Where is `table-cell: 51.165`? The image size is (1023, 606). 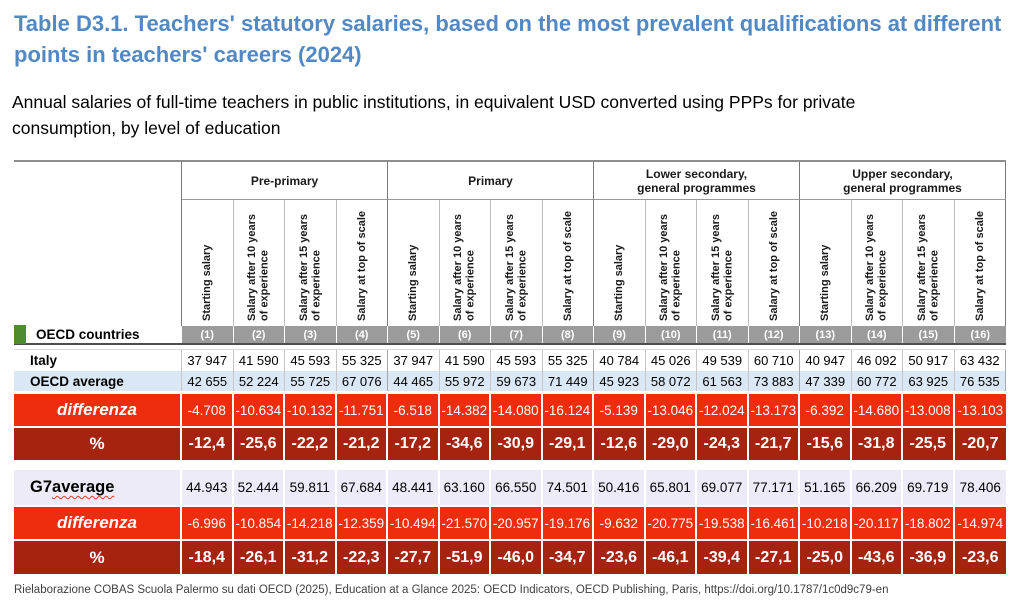
table-cell: 51.165 is located at coordinates (826, 487).